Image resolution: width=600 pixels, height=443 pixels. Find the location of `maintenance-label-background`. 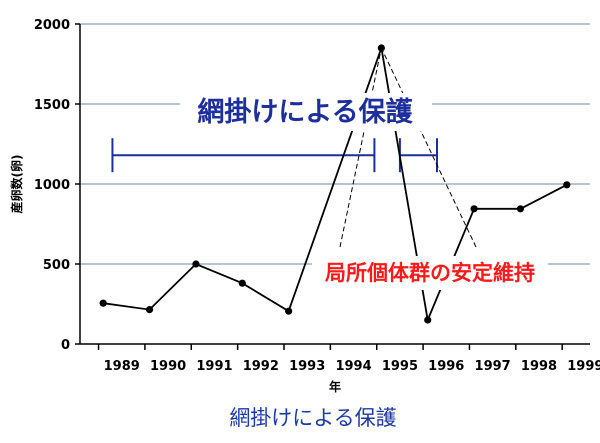

maintenance-label-background is located at coordinates (430, 273).